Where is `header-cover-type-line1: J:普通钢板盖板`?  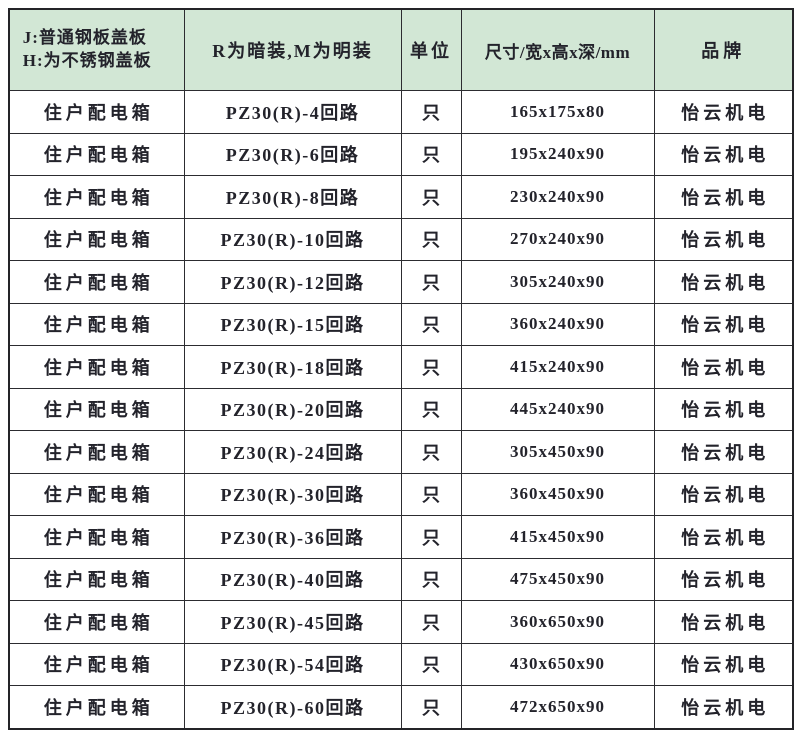 header-cover-type-line1: J:普通钢板盖板 is located at coordinates (84, 38).